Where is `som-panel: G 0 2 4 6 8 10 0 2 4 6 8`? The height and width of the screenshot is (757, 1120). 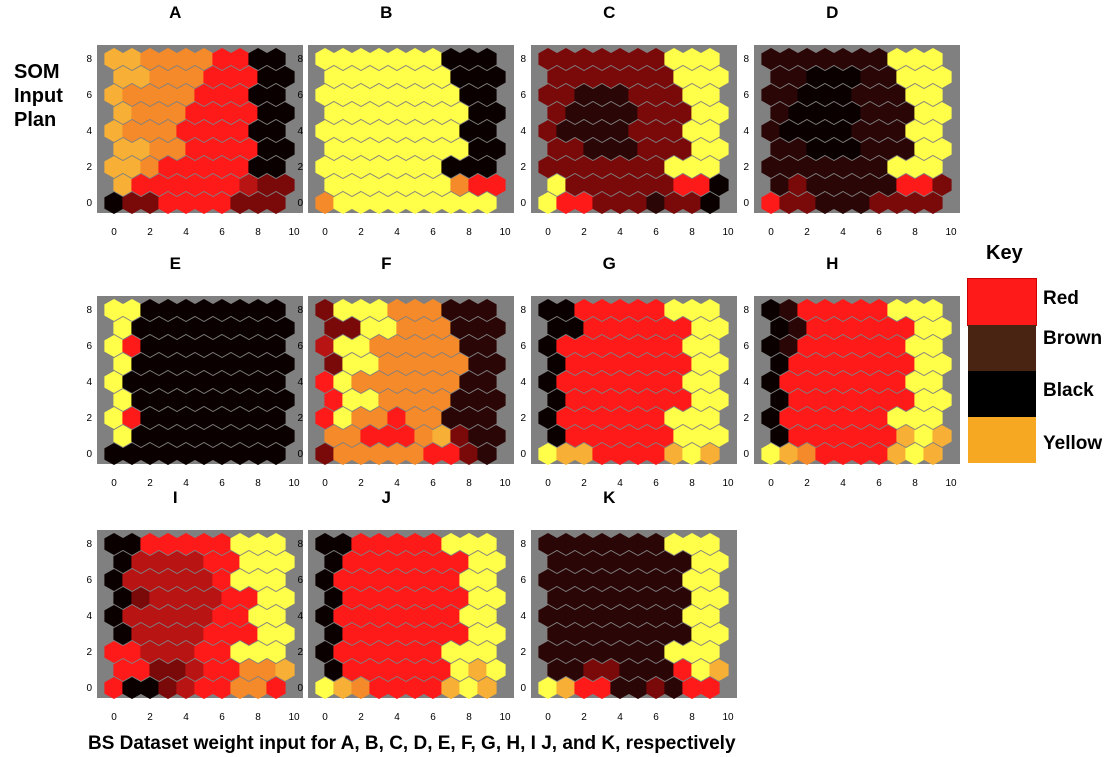
som-panel: G 0 2 4 6 8 10 0 2 4 6 8 is located at coordinates (628, 371).